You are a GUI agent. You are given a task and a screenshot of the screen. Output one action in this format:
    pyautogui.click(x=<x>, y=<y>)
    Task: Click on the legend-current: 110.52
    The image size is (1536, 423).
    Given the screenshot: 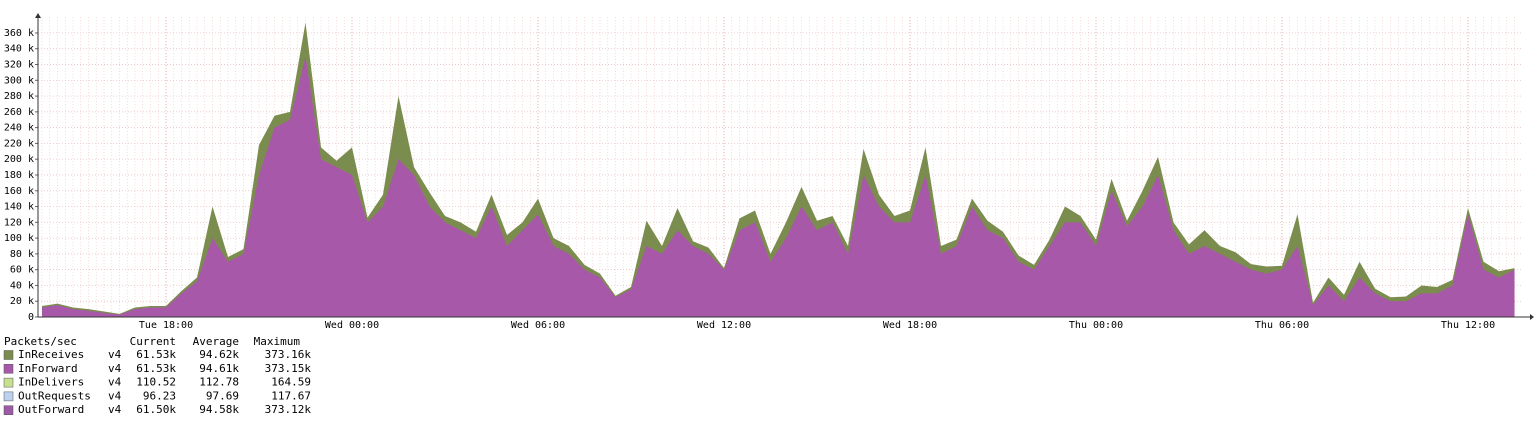 What is the action you would take?
    pyautogui.click(x=156, y=382)
    